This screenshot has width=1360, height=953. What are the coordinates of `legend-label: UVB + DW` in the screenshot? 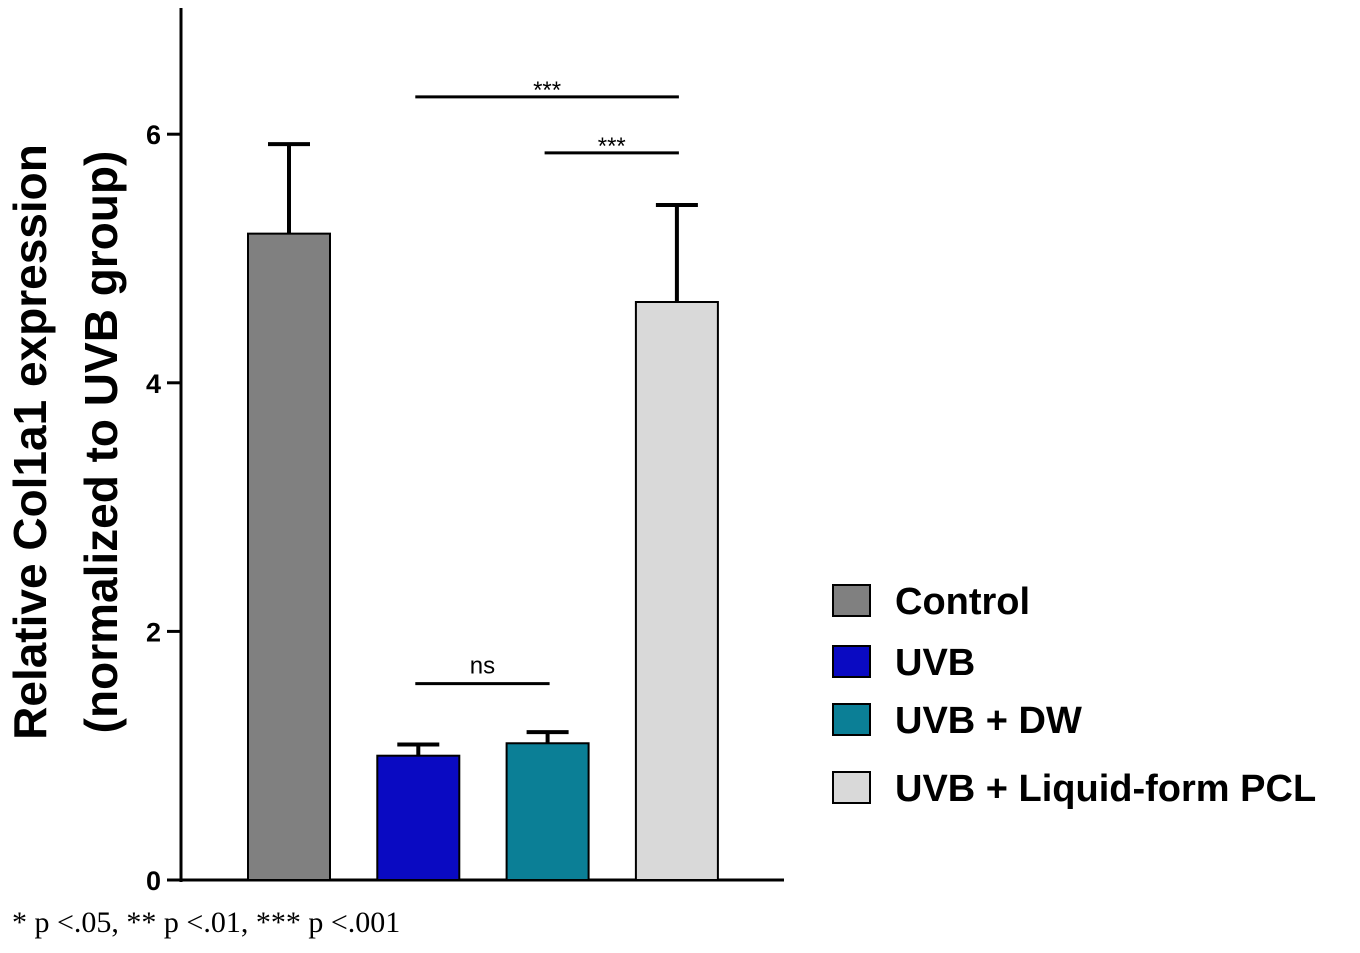 It's located at (988, 721).